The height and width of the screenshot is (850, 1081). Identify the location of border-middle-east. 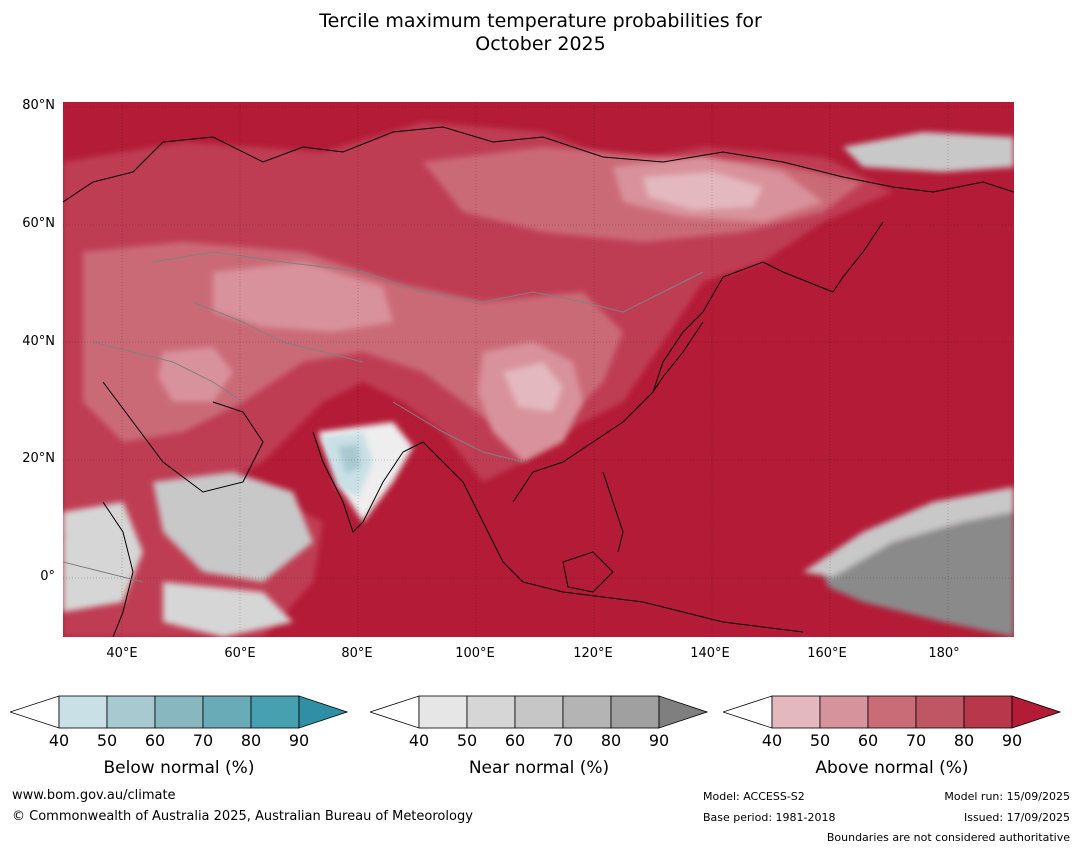
(168, 372).